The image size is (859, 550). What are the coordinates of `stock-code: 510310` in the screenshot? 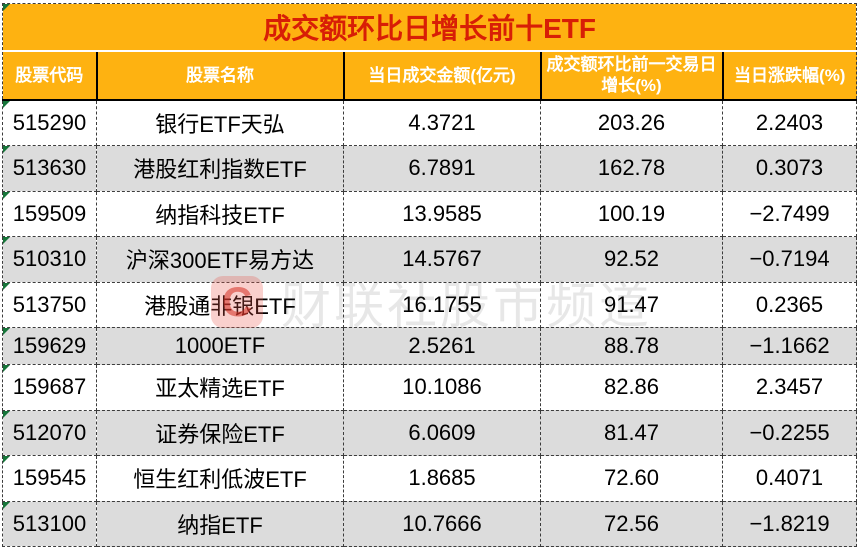 It's located at (49, 259).